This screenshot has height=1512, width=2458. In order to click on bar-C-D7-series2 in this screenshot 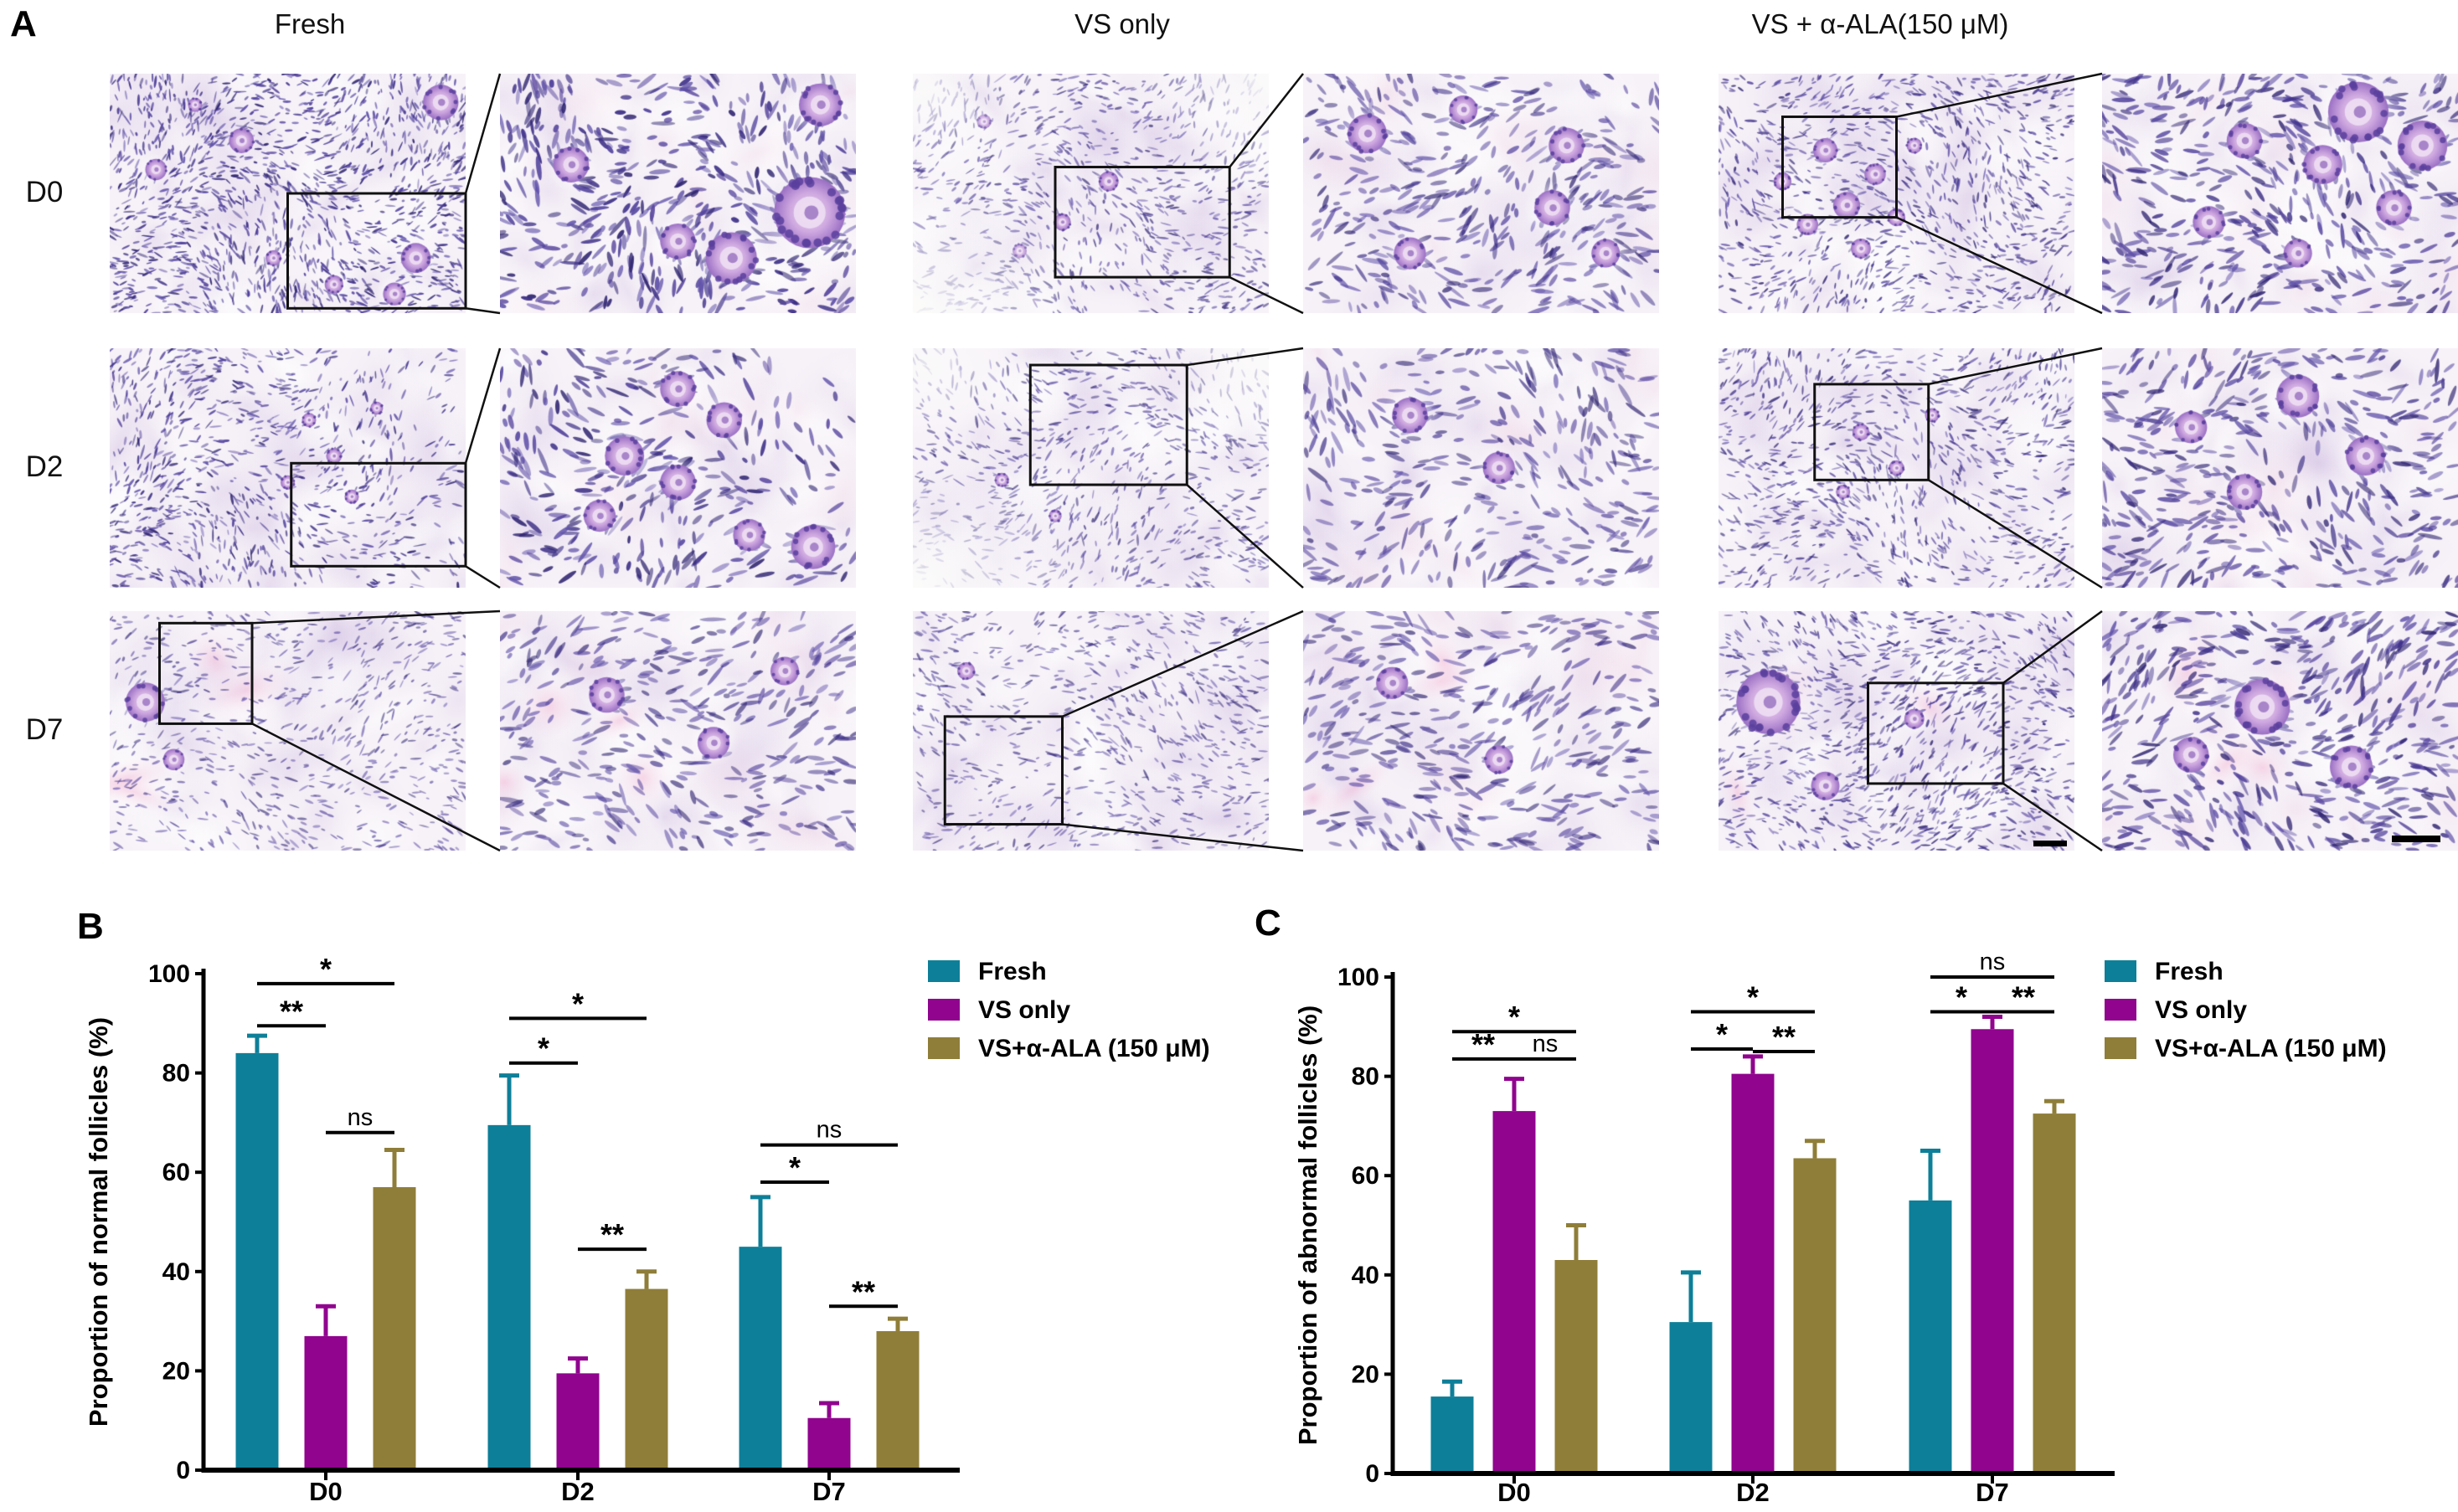, I will do `click(2054, 1293)`.